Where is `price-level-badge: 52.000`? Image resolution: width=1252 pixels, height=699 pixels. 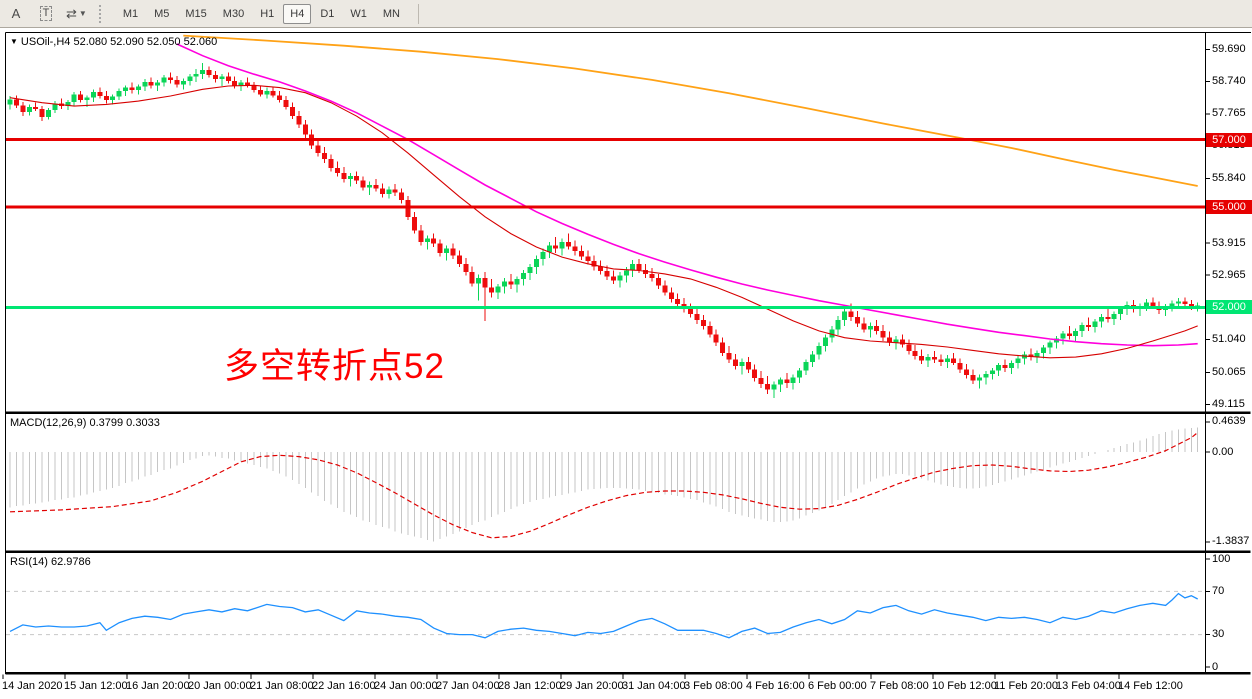
price-level-badge: 52.000 is located at coordinates (1229, 307).